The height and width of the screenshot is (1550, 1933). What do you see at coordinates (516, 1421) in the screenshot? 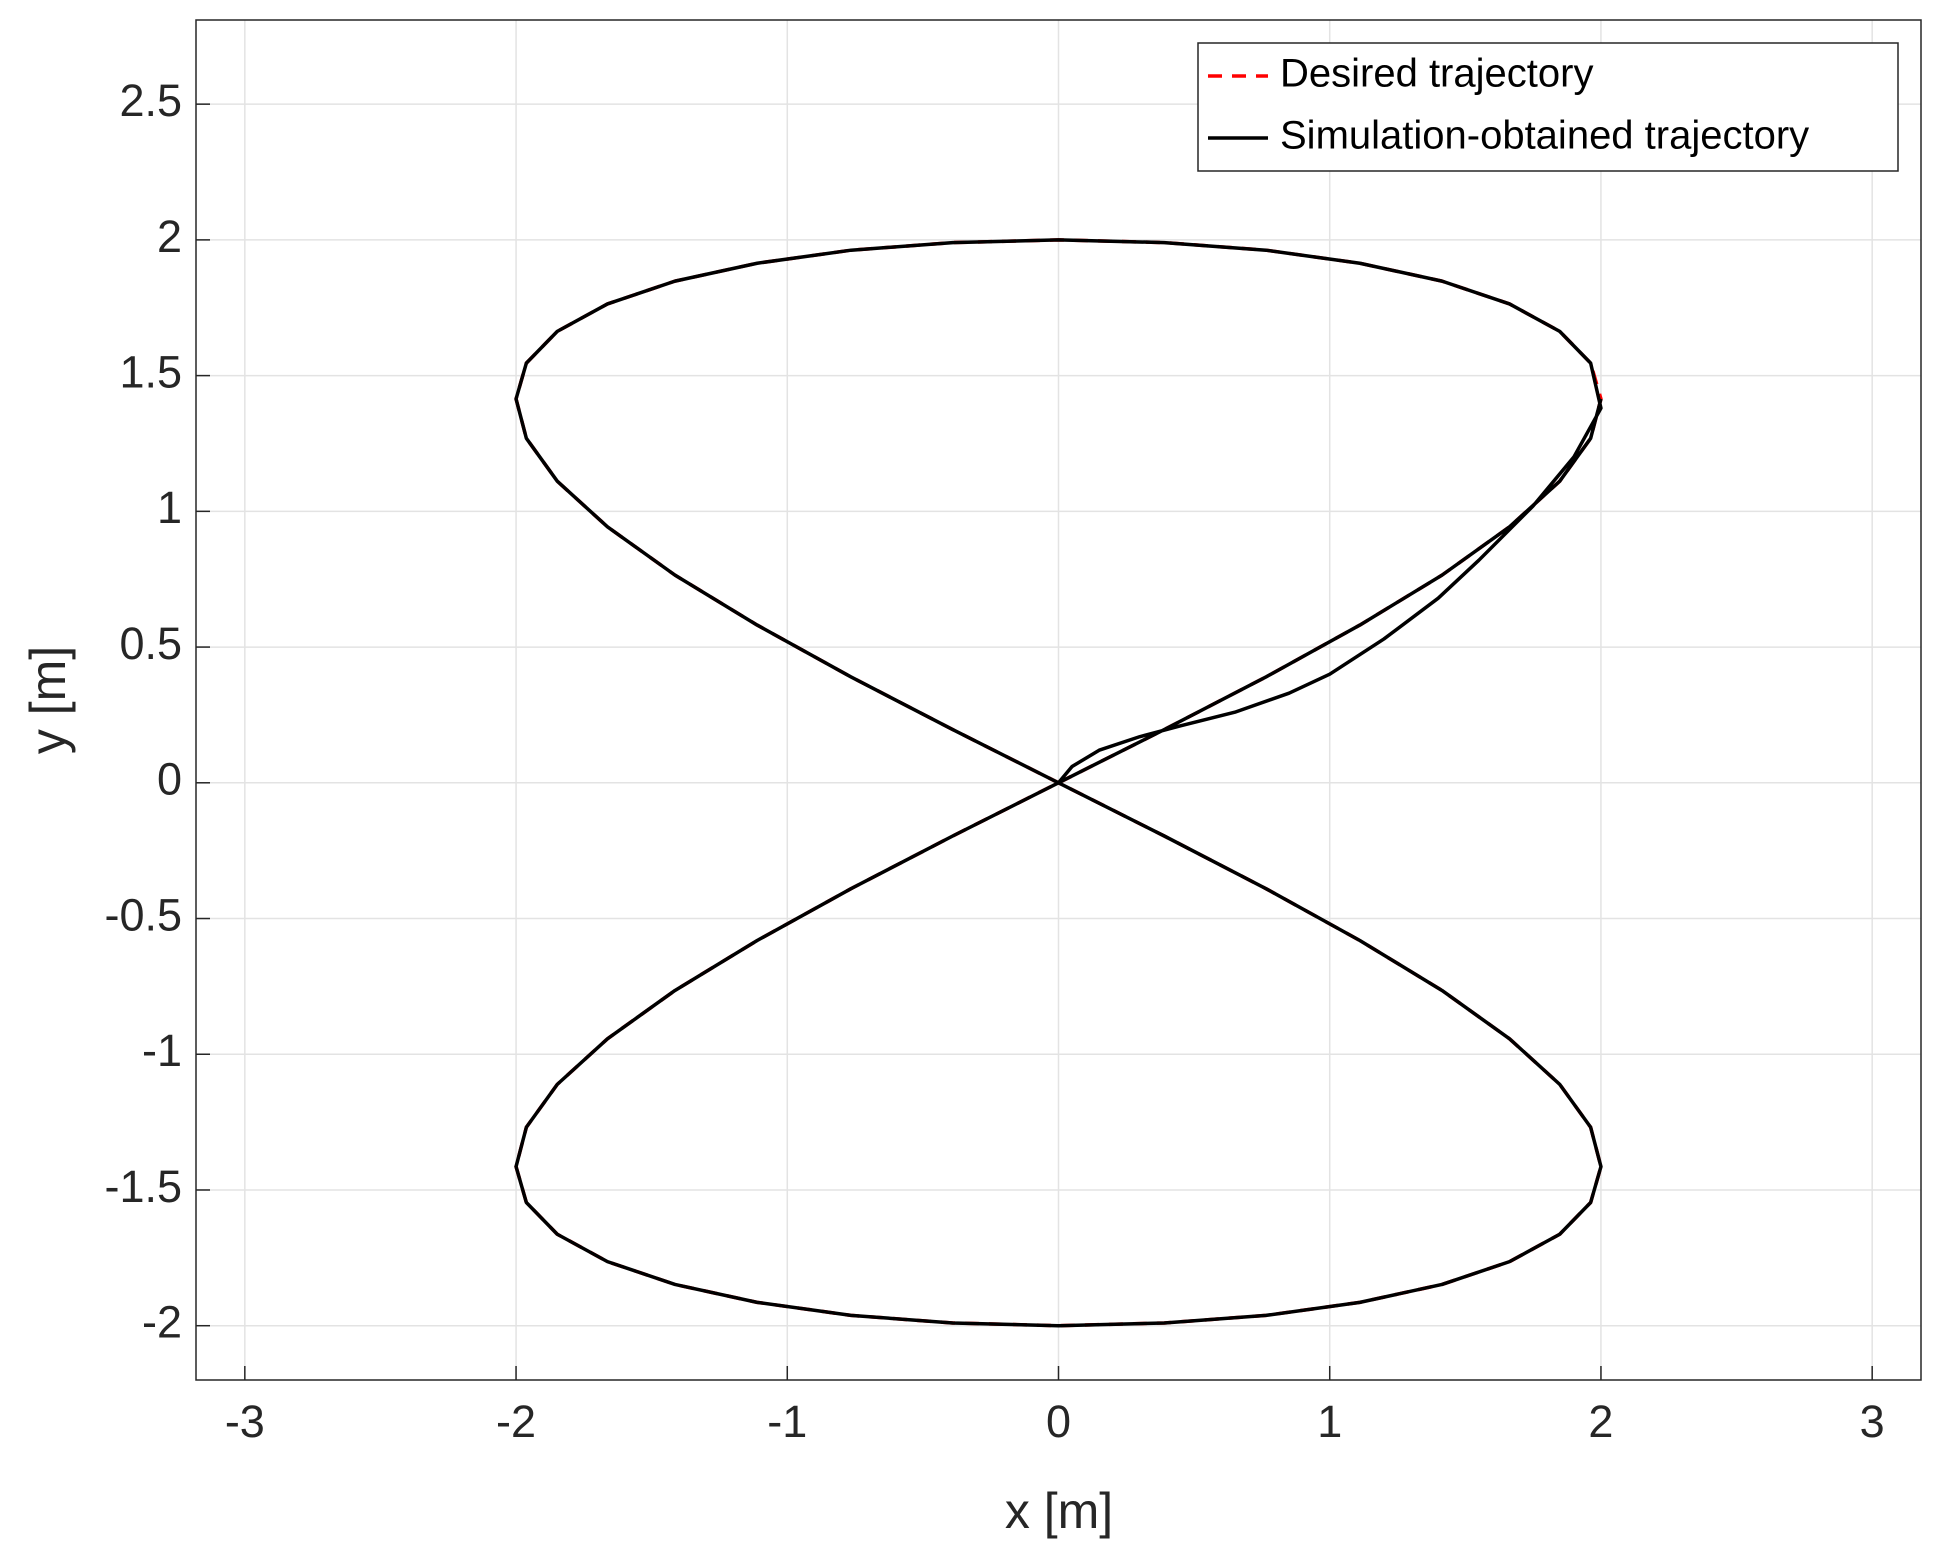
I see `x-tick-label: -2` at bounding box center [516, 1421].